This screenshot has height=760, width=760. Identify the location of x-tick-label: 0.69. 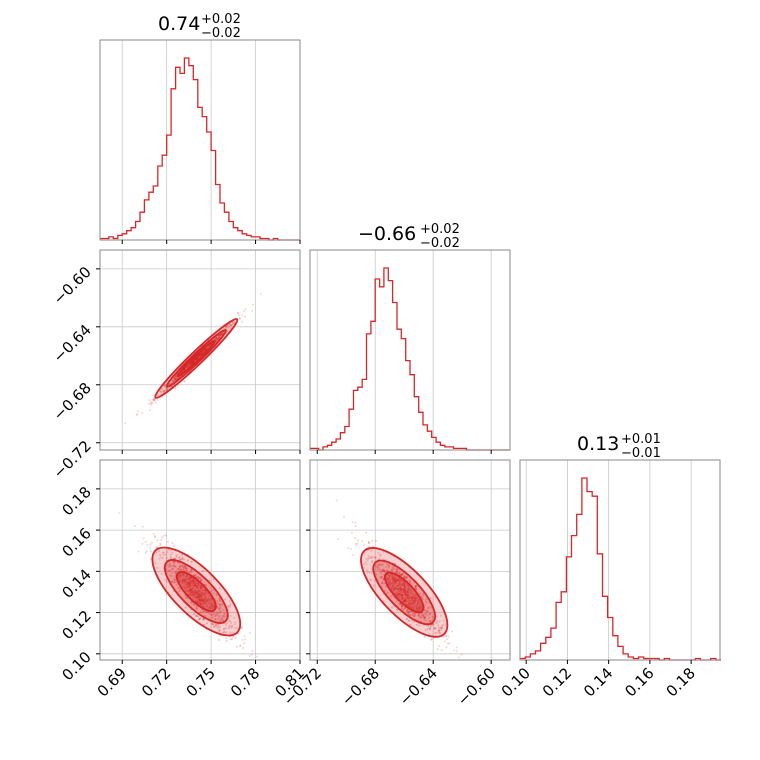
(112, 682).